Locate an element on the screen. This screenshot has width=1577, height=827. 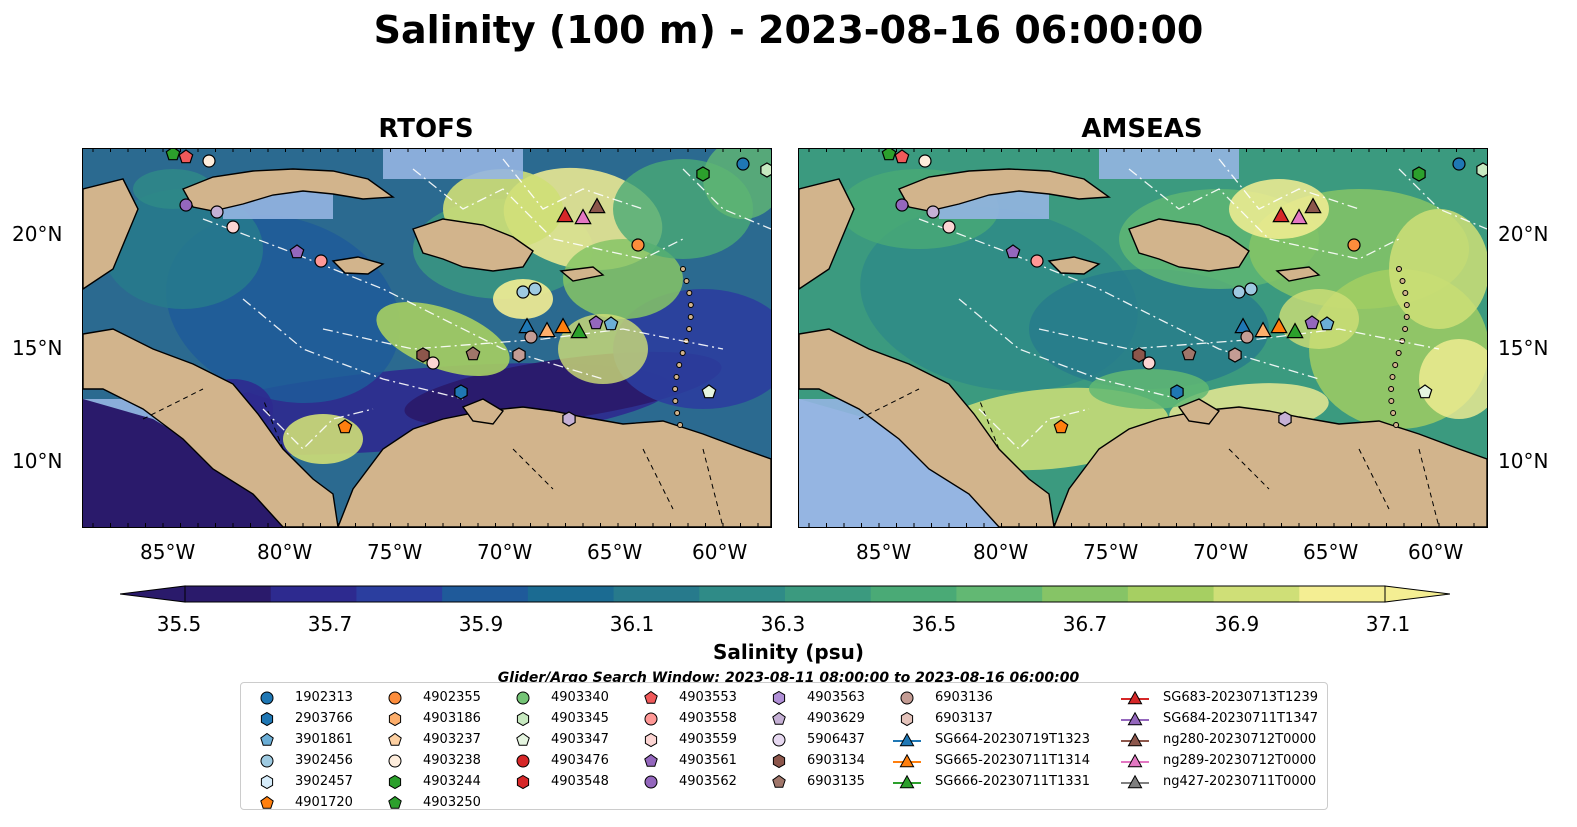
legend-item: SG664-20230719T1323 is located at coordinates (991, 739).